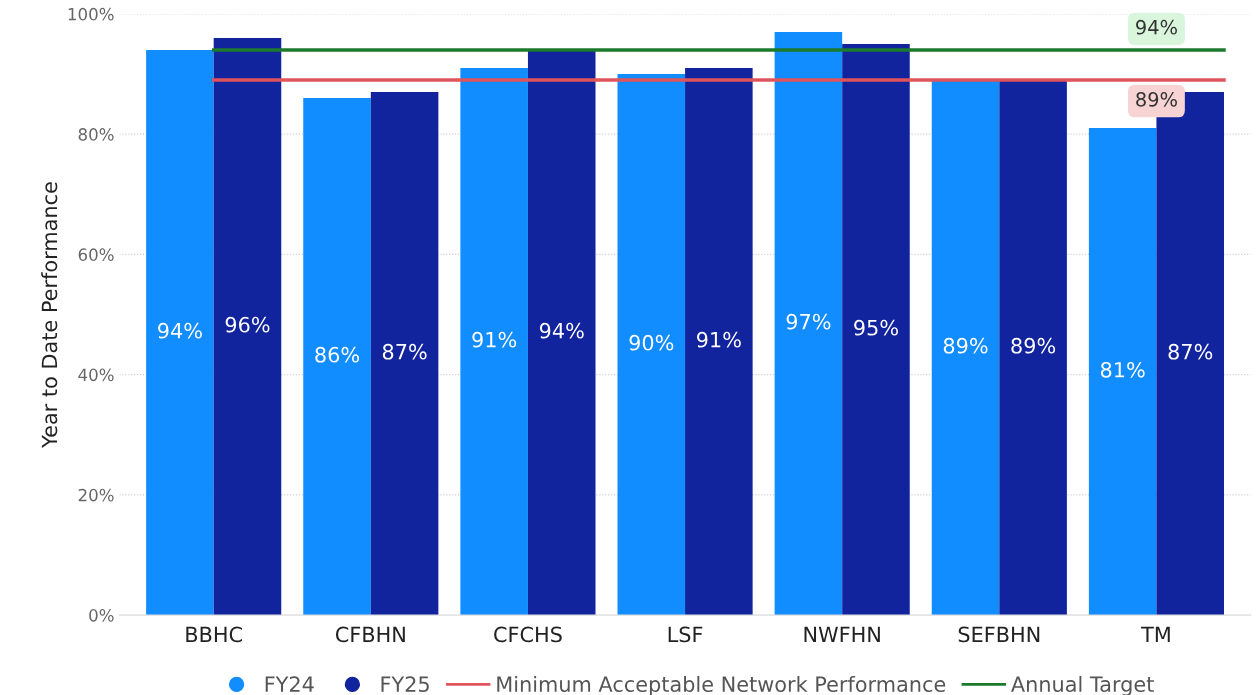 This screenshot has width=1257, height=695. I want to click on data-label: 81%, so click(1122, 369).